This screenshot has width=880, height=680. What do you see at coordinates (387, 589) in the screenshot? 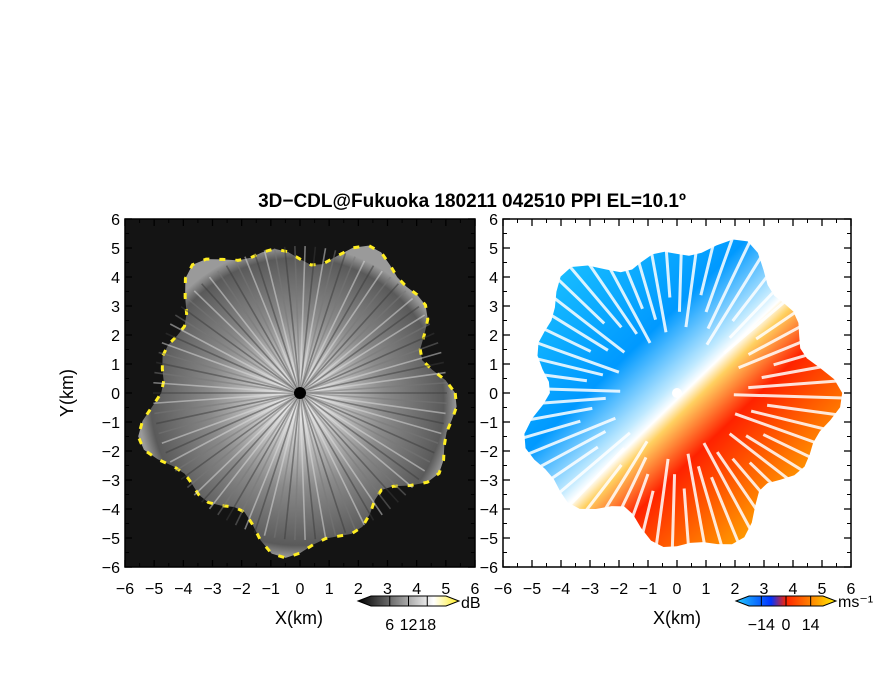
I see `x-tick-label: 3` at bounding box center [387, 589].